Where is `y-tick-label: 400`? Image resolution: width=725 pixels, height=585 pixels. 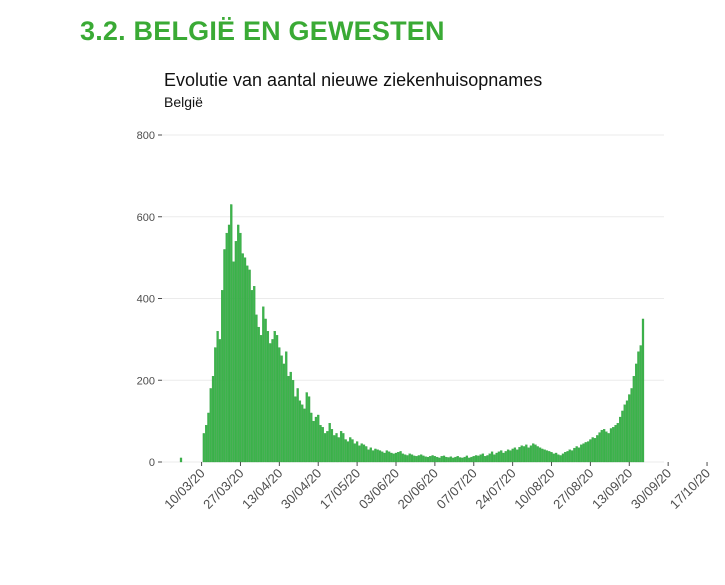 y-tick-label: 400 is located at coordinates (146, 300).